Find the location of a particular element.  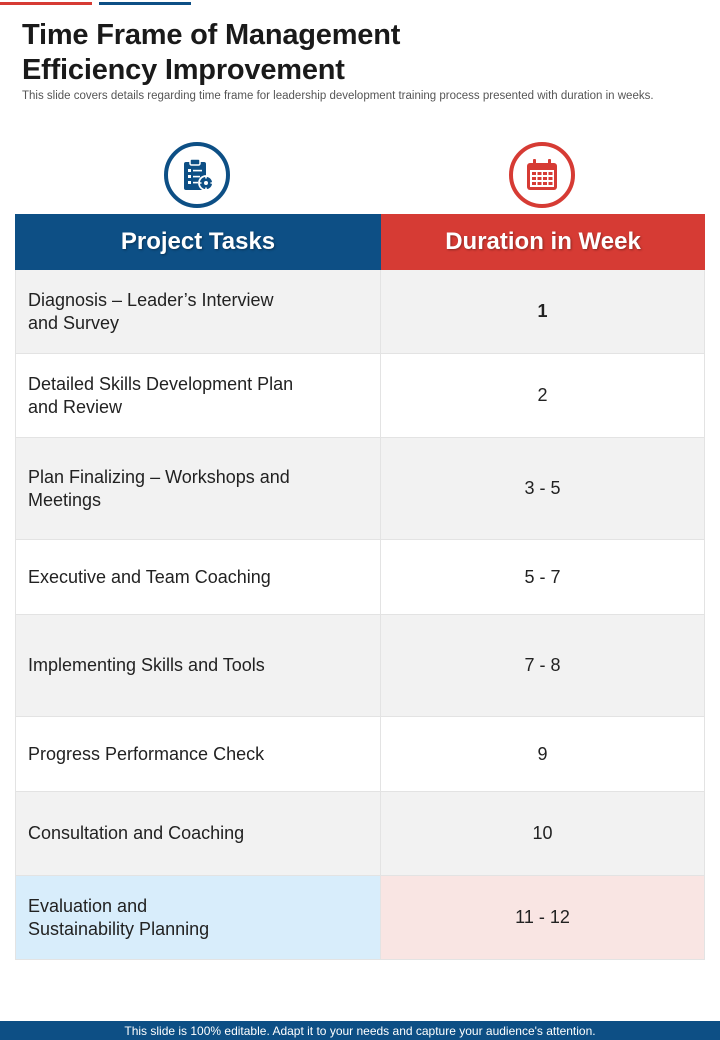

table-header: Project Tasks Duration in Week is located at coordinates (360, 242).